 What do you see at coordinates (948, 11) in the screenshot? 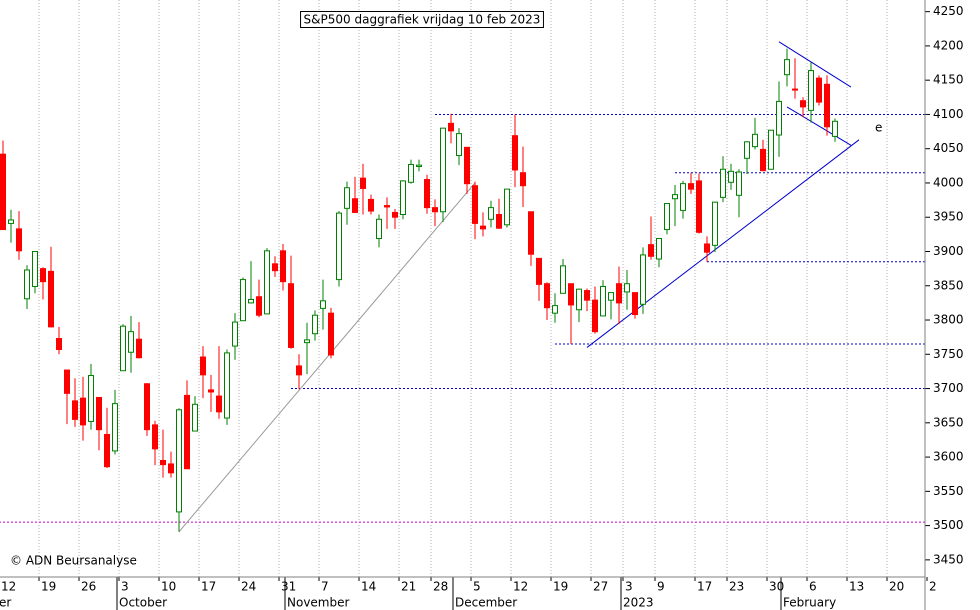
I see `y-tick-label: 4250` at bounding box center [948, 11].